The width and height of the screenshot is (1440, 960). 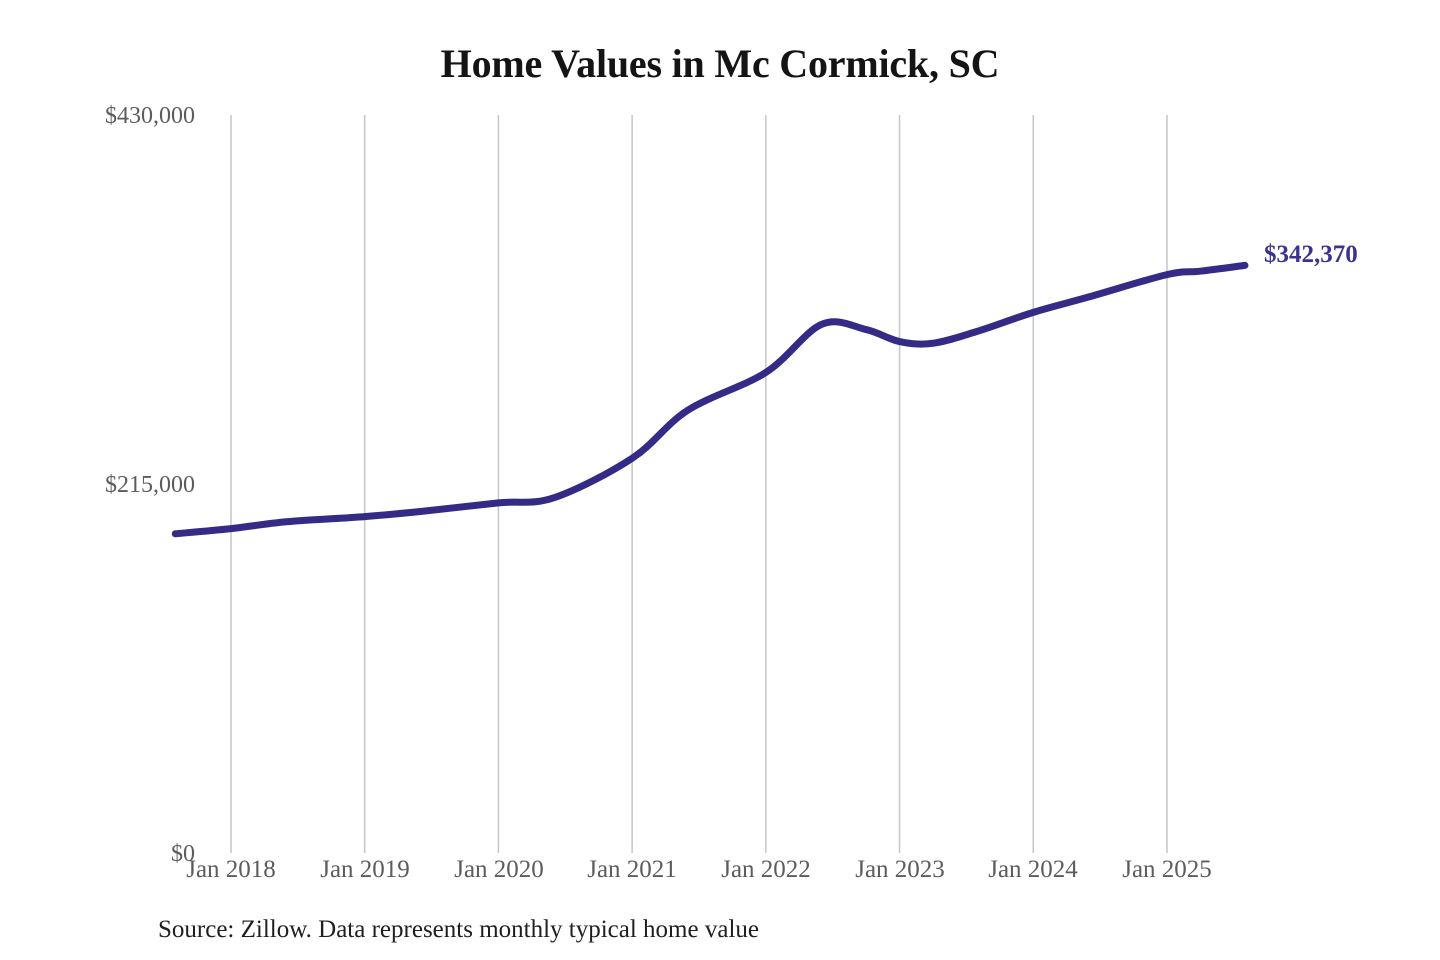 I want to click on x-axis-tick-label-jan-2020: Jan 2020, so click(x=499, y=869).